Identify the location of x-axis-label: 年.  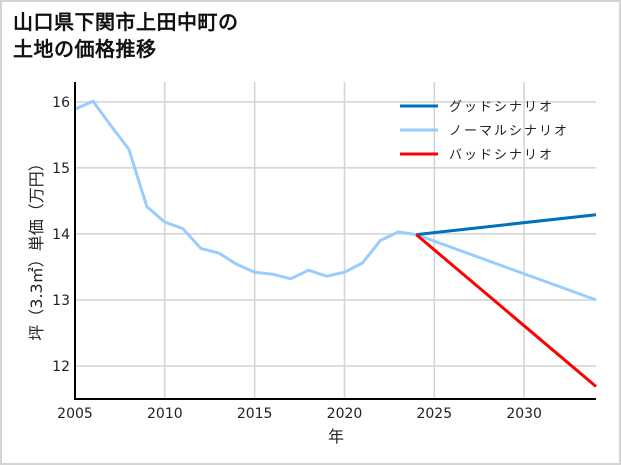
(336, 436).